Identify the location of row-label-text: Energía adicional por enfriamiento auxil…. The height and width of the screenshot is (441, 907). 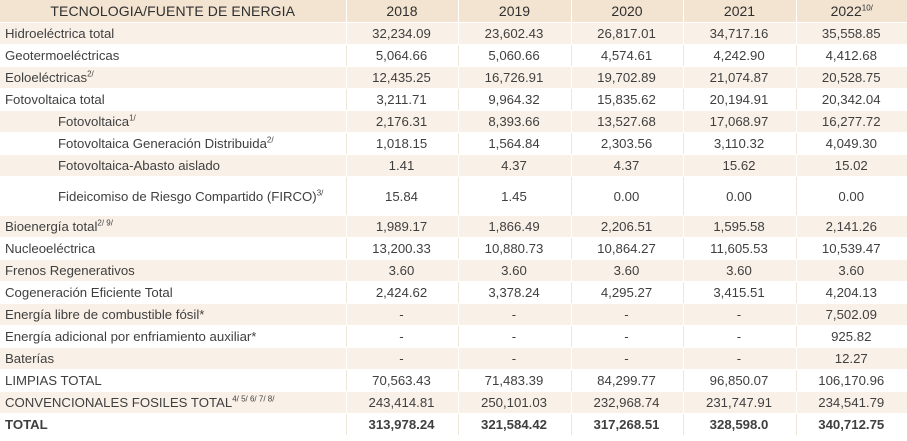
(131, 336).